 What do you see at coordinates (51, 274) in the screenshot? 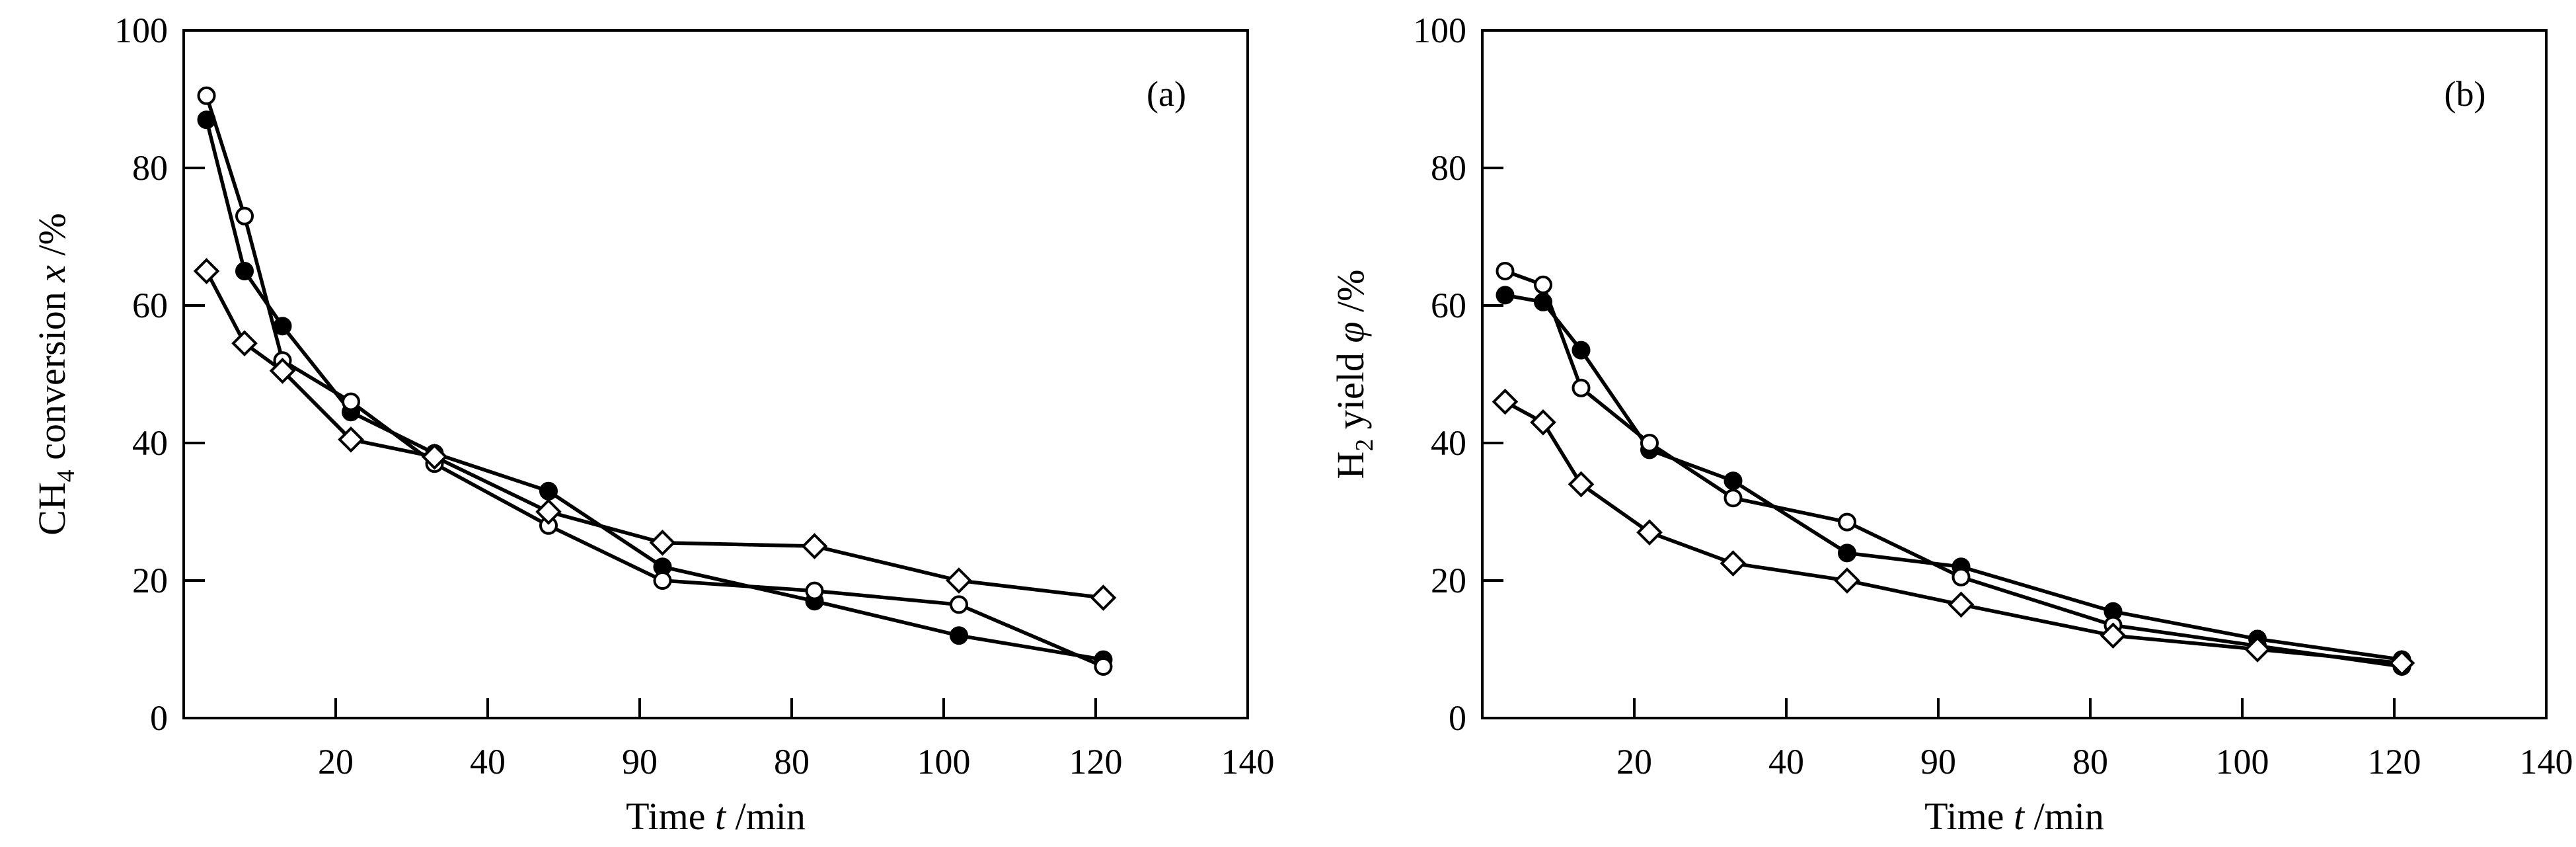
I see `label-part: x` at bounding box center [51, 274].